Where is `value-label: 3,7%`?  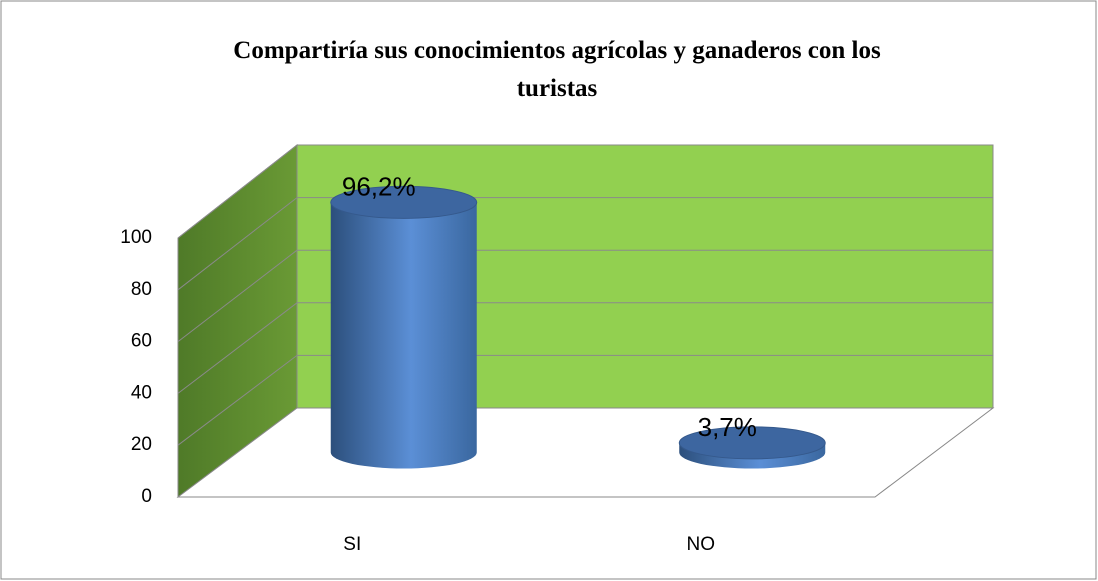
value-label: 3,7% is located at coordinates (727, 427).